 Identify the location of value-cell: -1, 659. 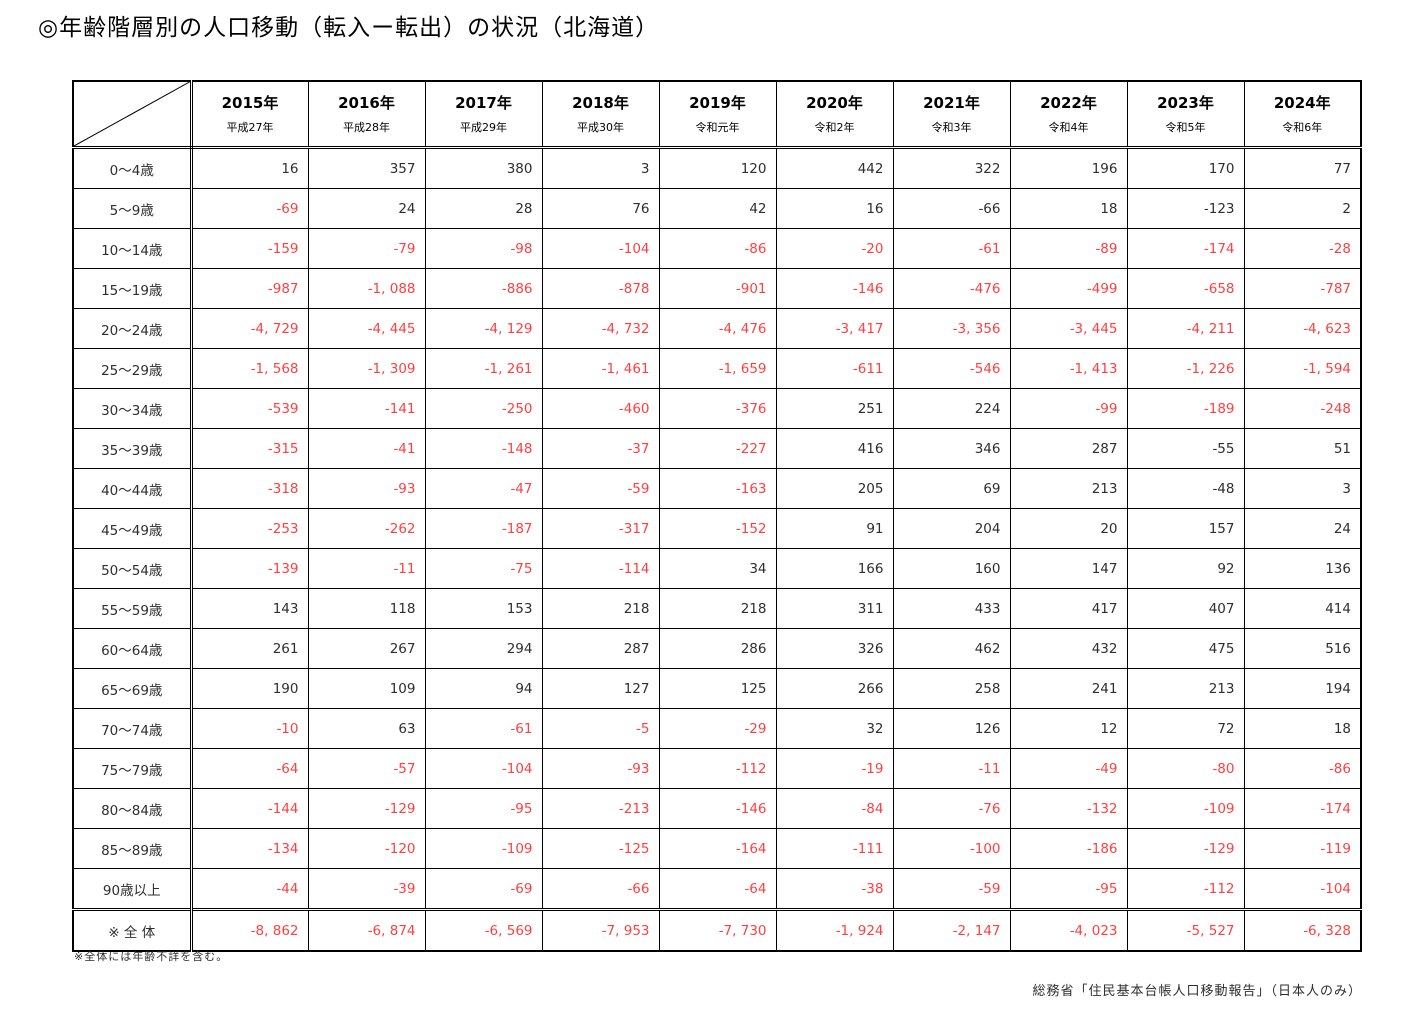
(717, 368).